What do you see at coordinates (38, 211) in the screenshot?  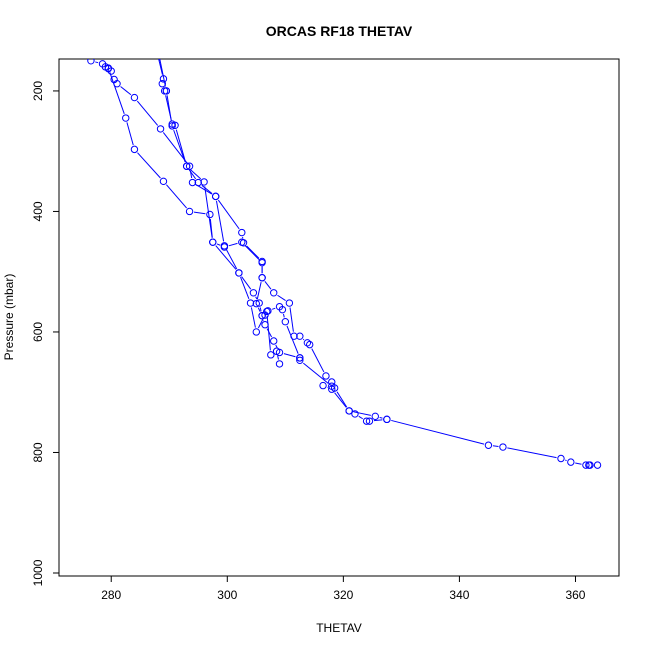 I see `y-tick-label: 400` at bounding box center [38, 211].